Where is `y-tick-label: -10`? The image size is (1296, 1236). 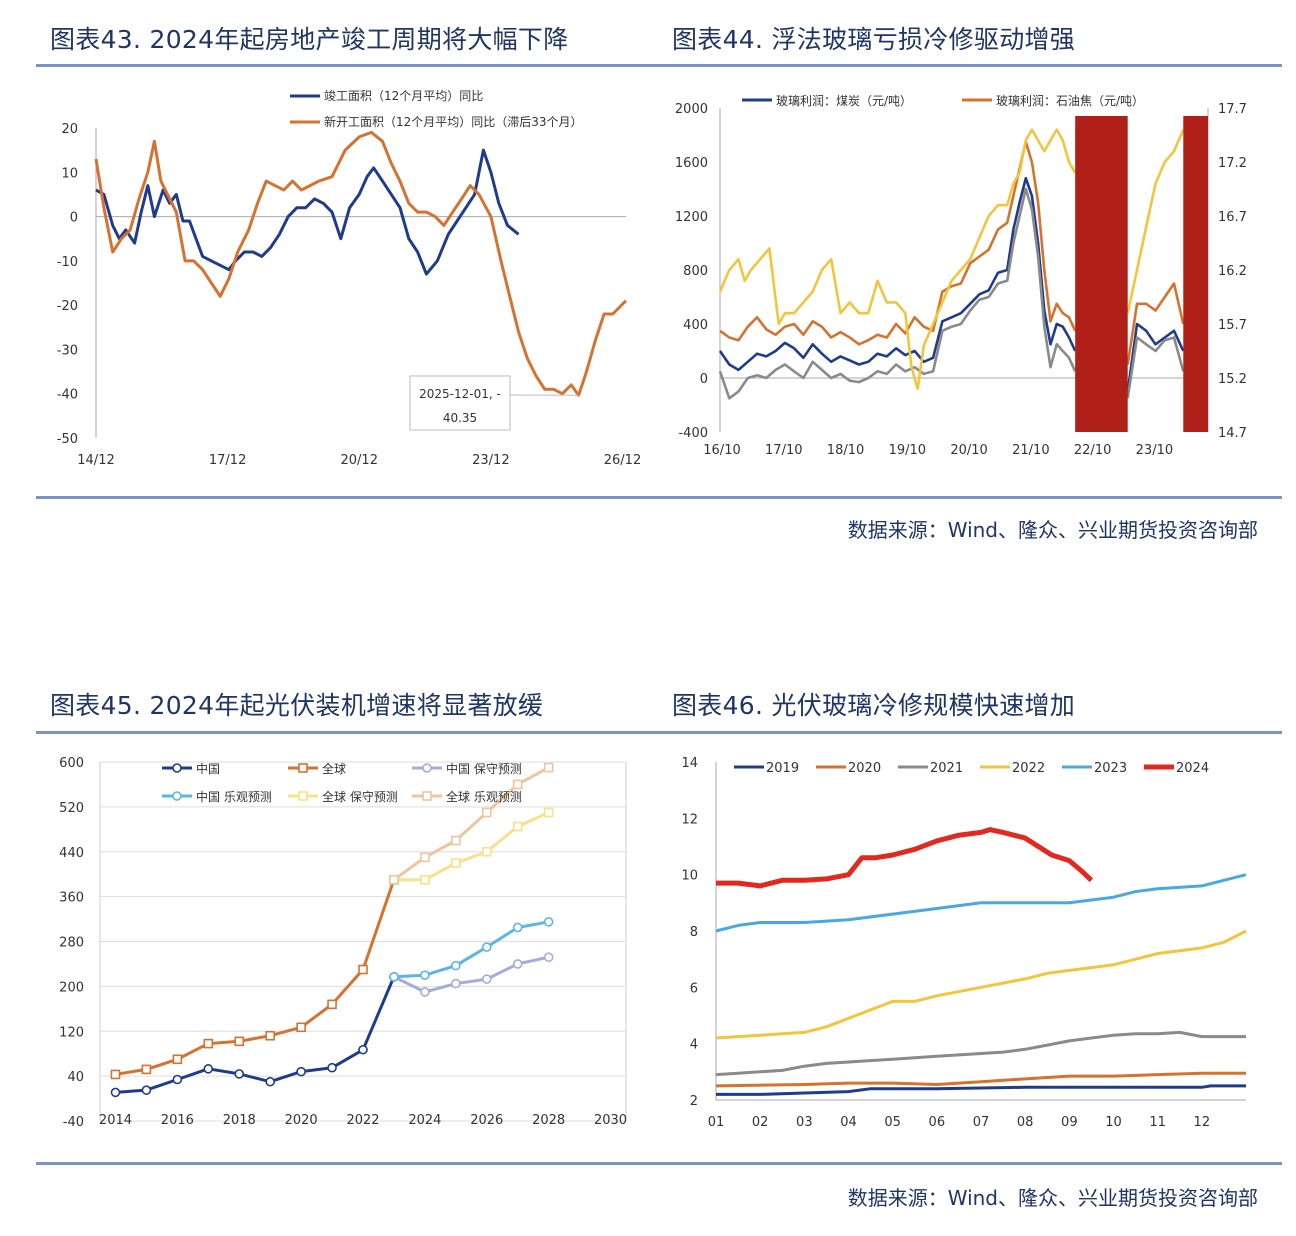
y-tick-label: -10 is located at coordinates (67, 262).